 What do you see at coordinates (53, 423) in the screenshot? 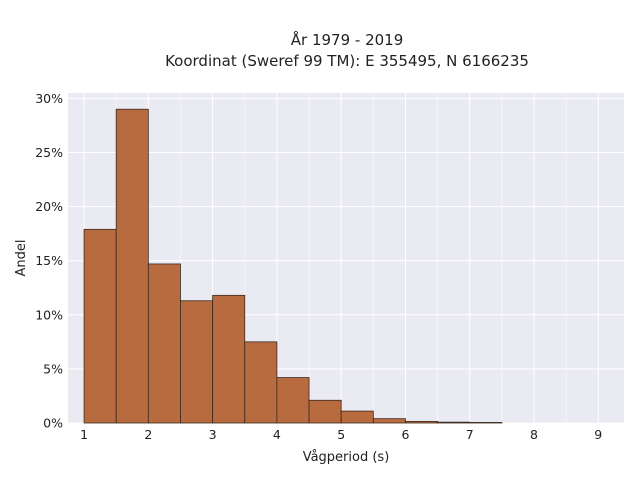
I see `y-tick-label: 0%` at bounding box center [53, 423].